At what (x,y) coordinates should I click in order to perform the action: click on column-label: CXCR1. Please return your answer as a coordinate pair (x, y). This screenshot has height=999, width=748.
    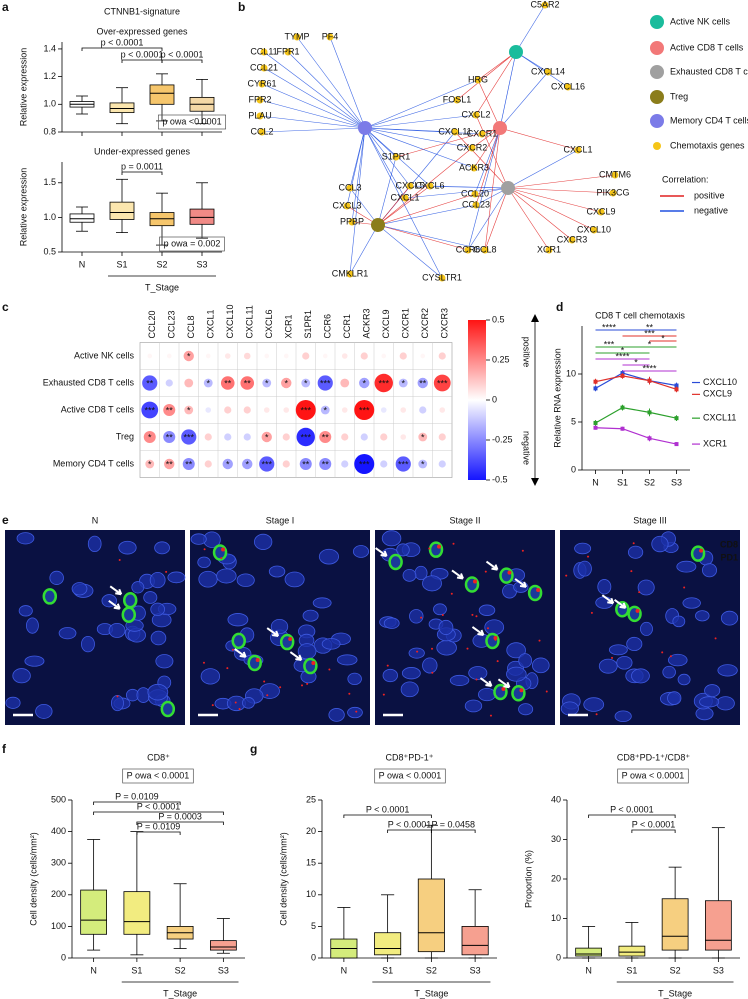
    Looking at the image, I should click on (406, 323).